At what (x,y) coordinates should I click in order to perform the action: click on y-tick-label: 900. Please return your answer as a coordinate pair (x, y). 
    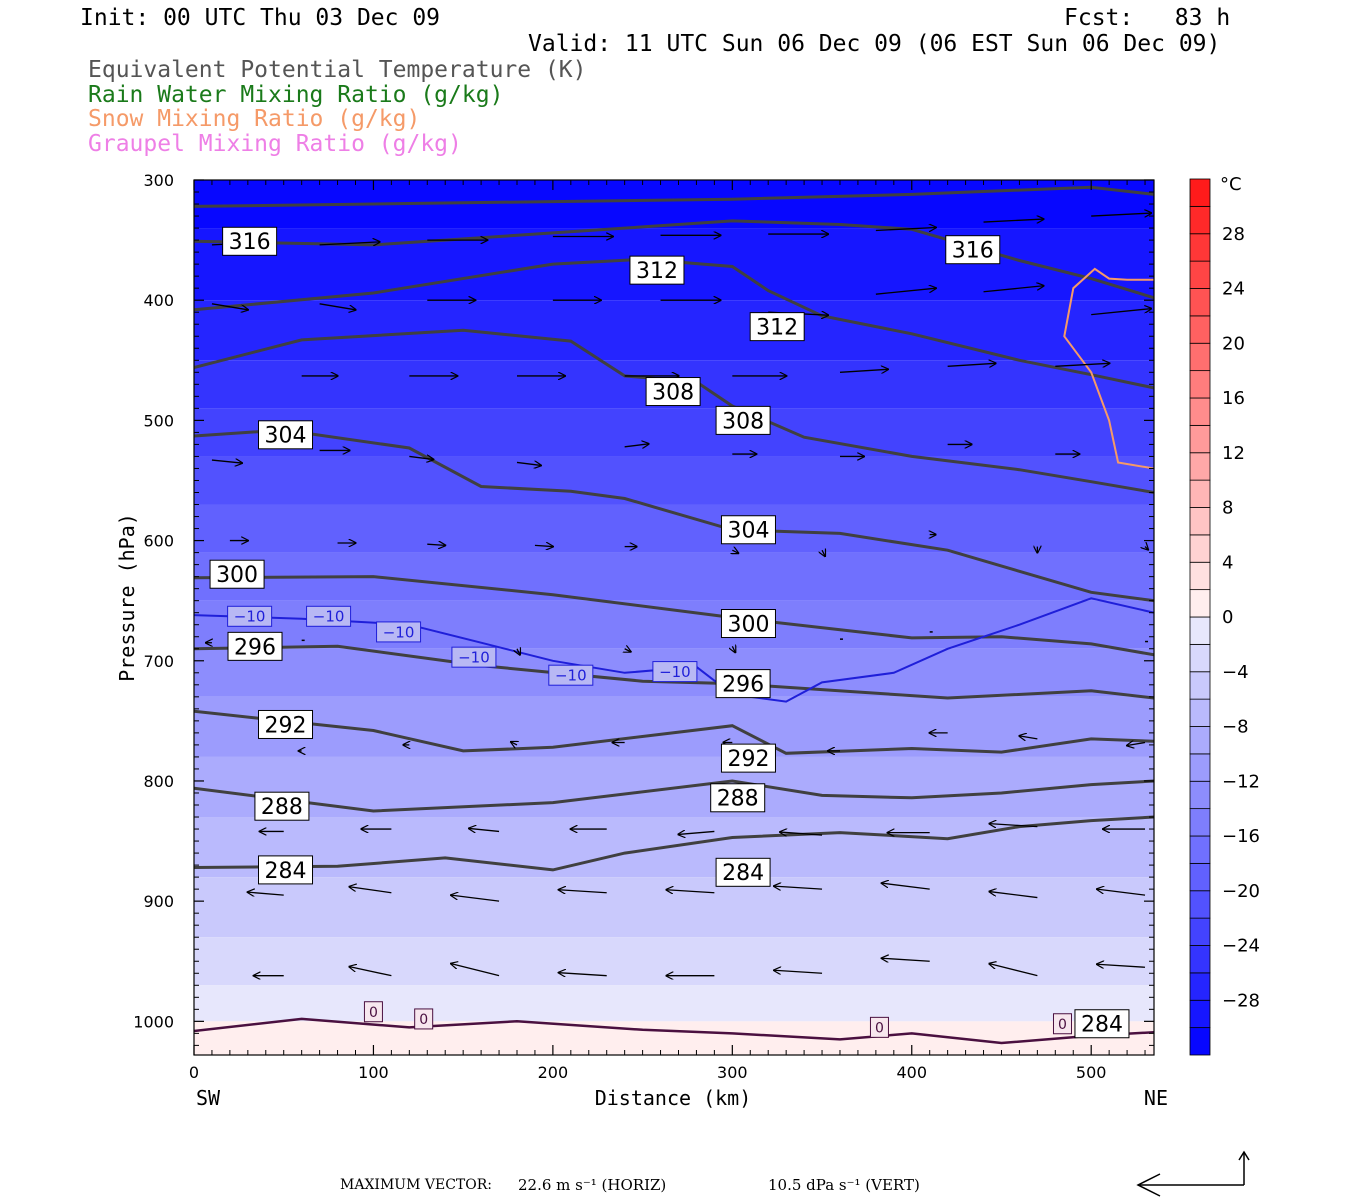
    Looking at the image, I should click on (158, 901).